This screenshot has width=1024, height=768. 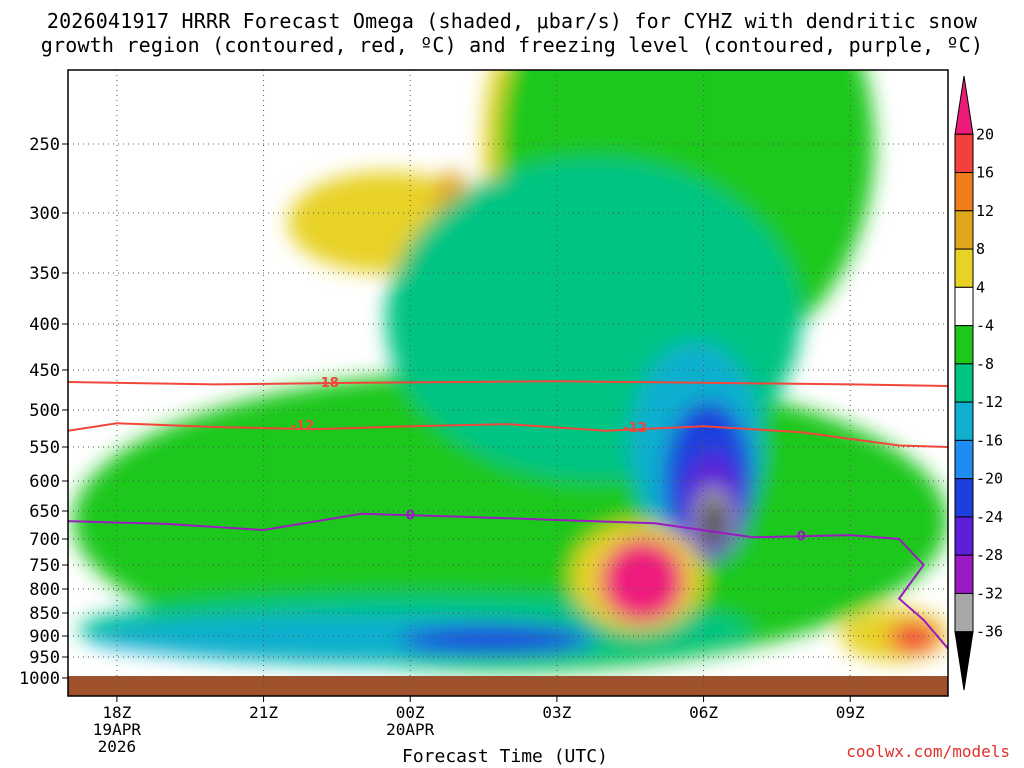 I want to click on y-tick-label-450: 450, so click(x=44, y=371).